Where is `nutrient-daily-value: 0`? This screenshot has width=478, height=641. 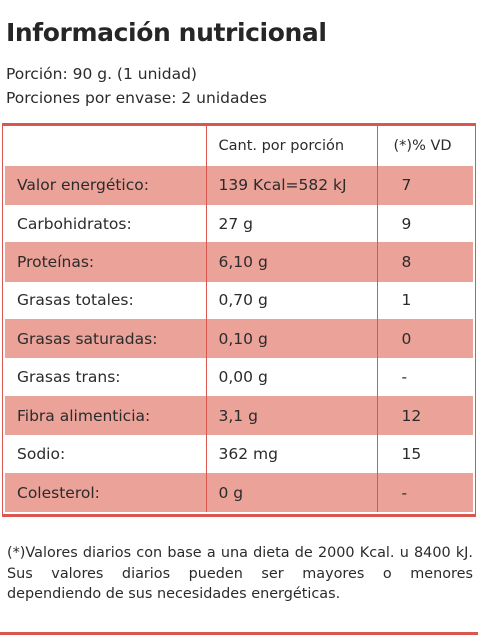 nutrient-daily-value: 0 is located at coordinates (424, 338).